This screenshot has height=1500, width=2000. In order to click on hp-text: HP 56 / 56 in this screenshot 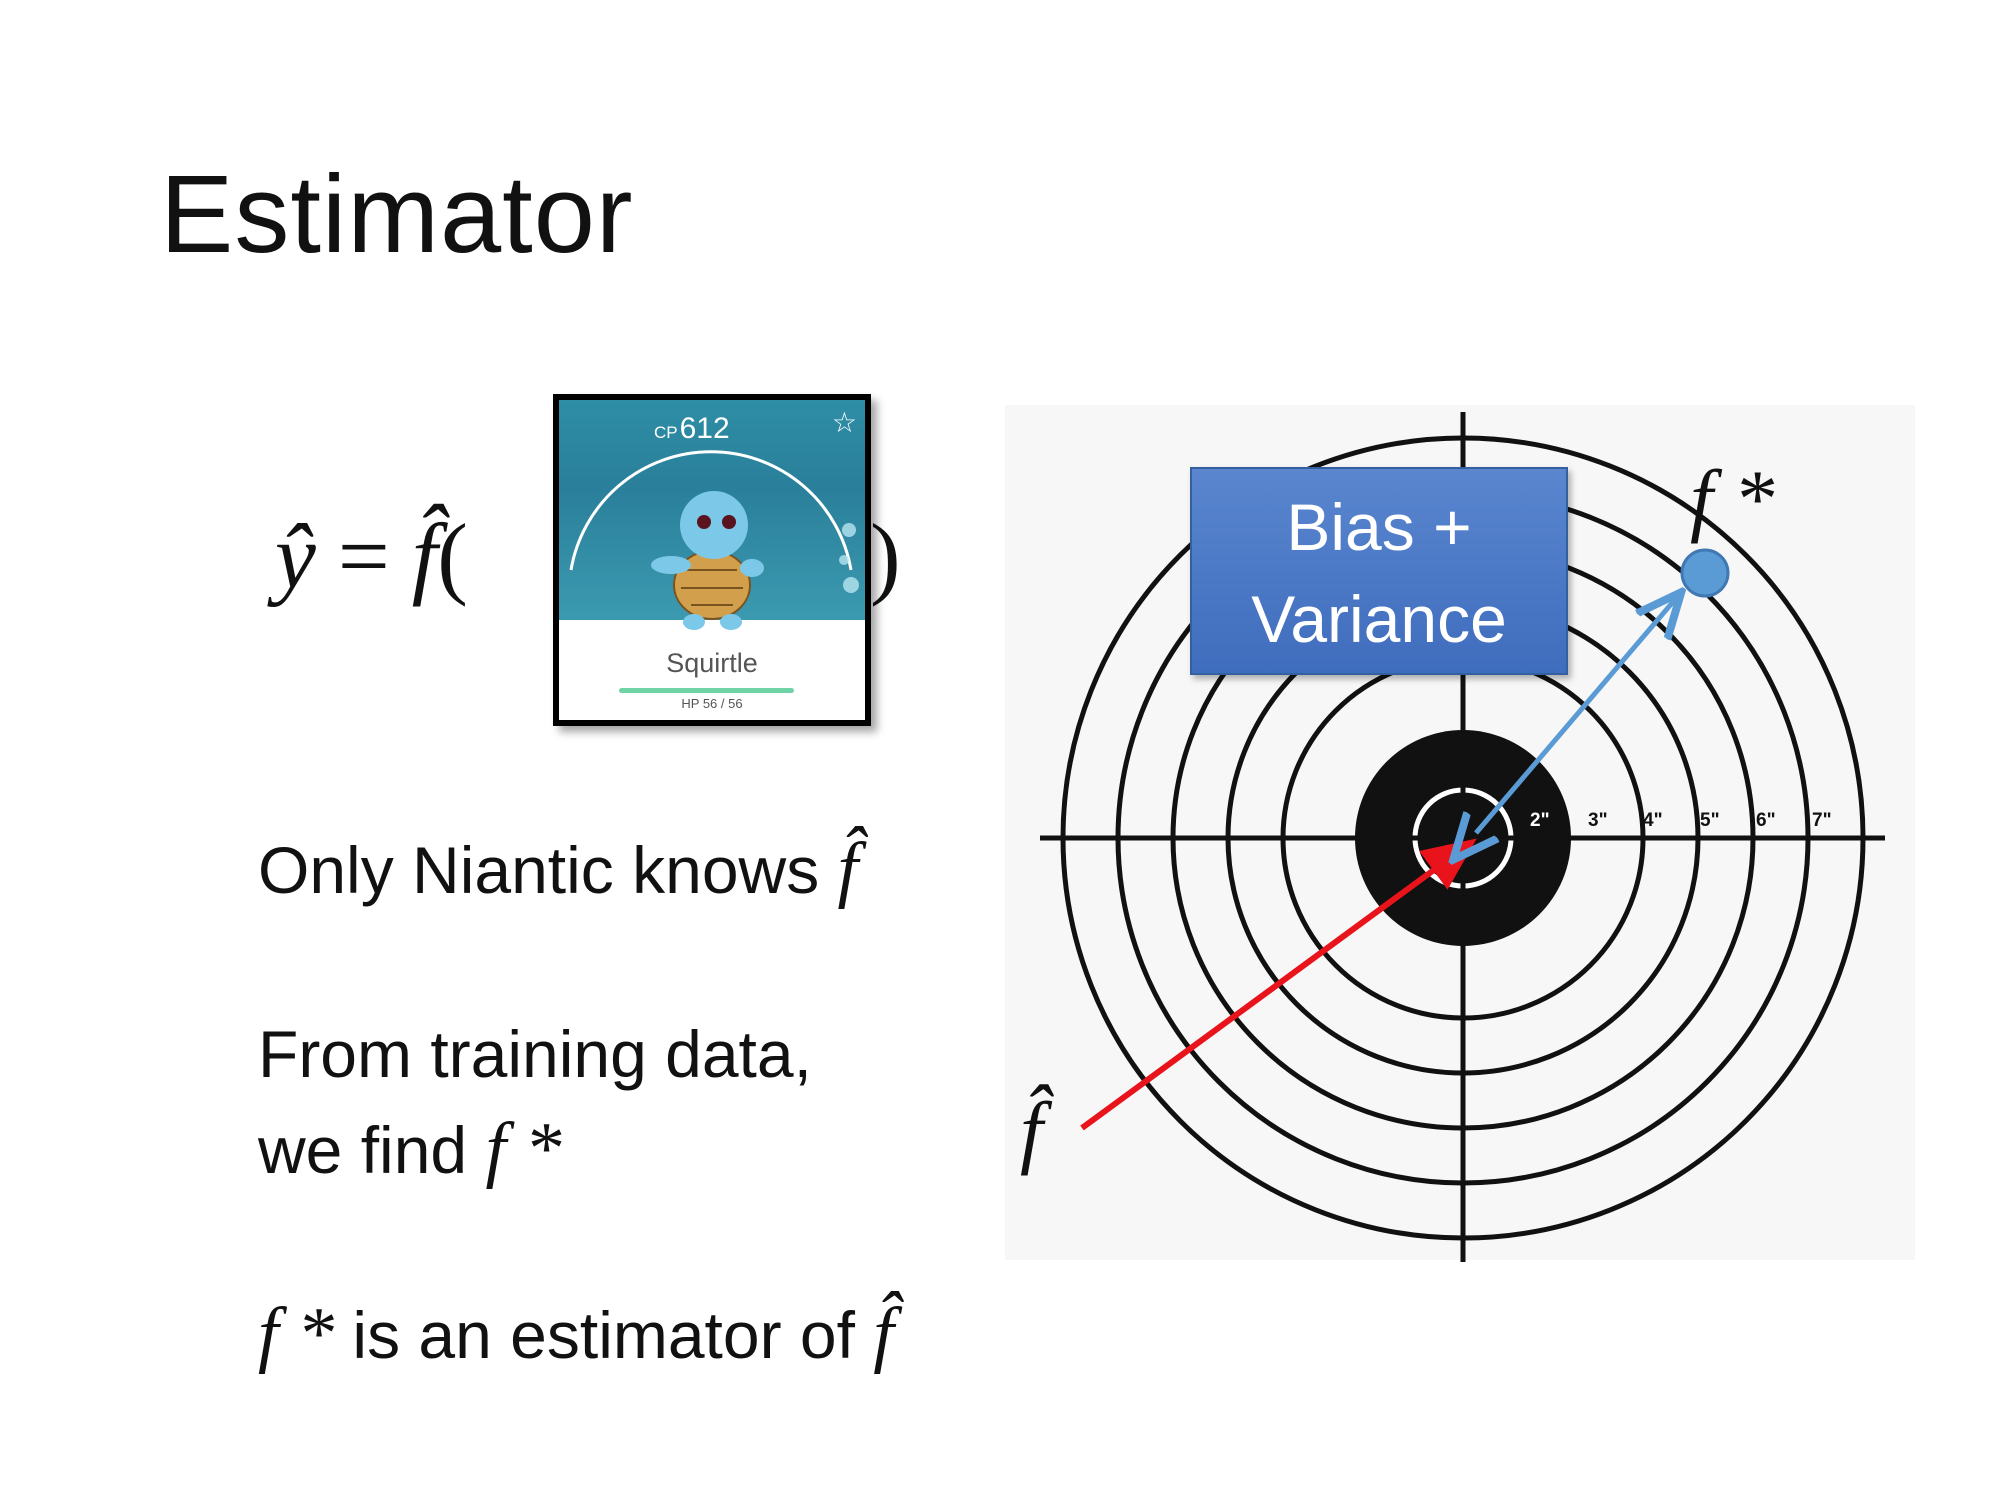, I will do `click(712, 703)`.